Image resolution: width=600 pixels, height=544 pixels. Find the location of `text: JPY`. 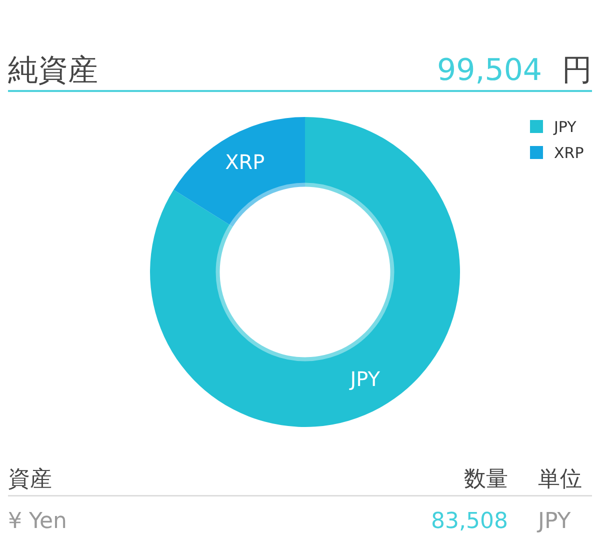

text: JPY is located at coordinates (554, 521).